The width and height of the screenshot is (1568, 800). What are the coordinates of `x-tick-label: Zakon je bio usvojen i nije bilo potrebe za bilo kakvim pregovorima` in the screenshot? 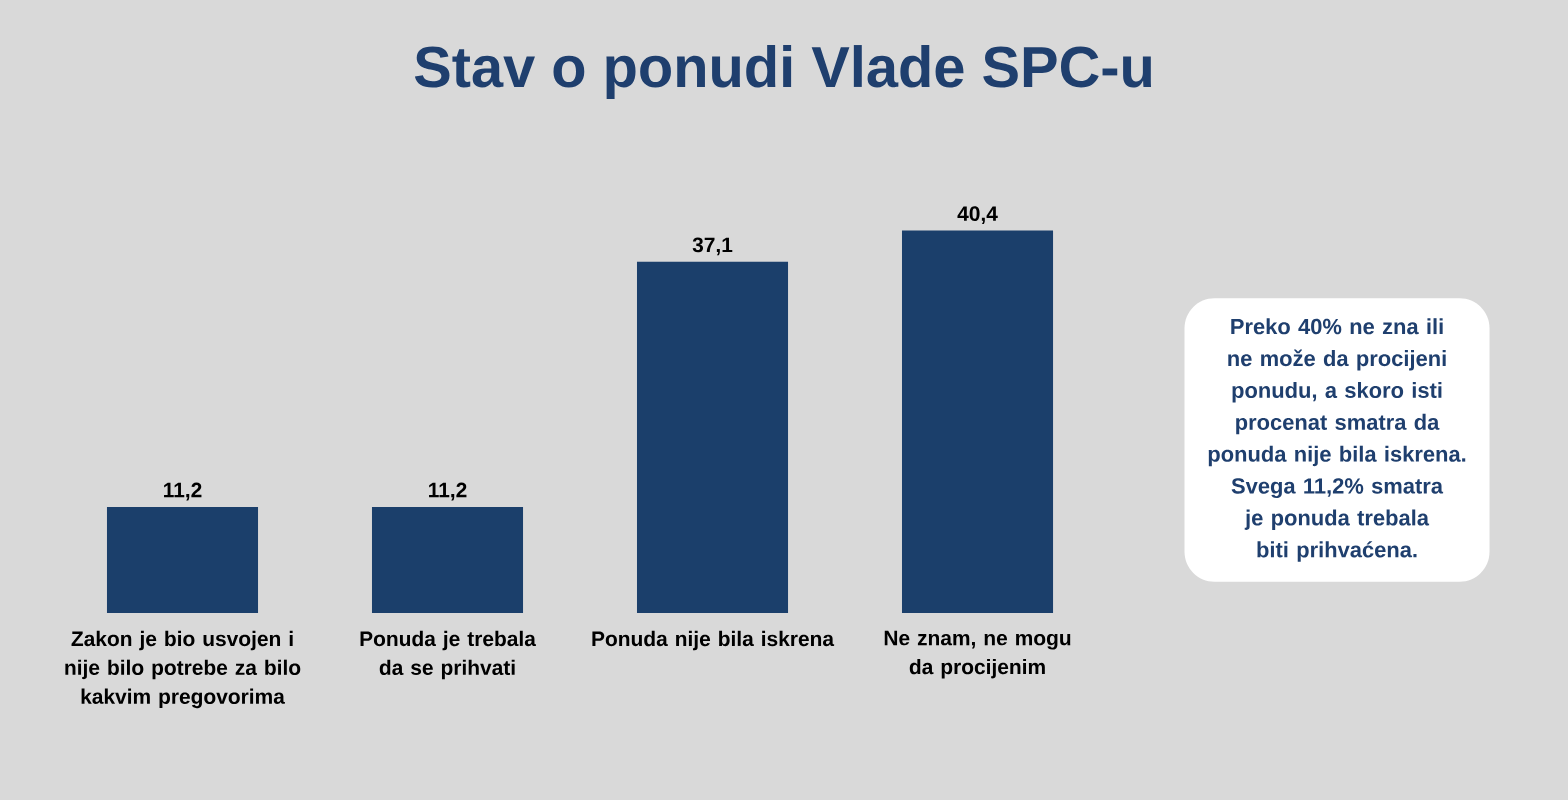 It's located at (183, 669).